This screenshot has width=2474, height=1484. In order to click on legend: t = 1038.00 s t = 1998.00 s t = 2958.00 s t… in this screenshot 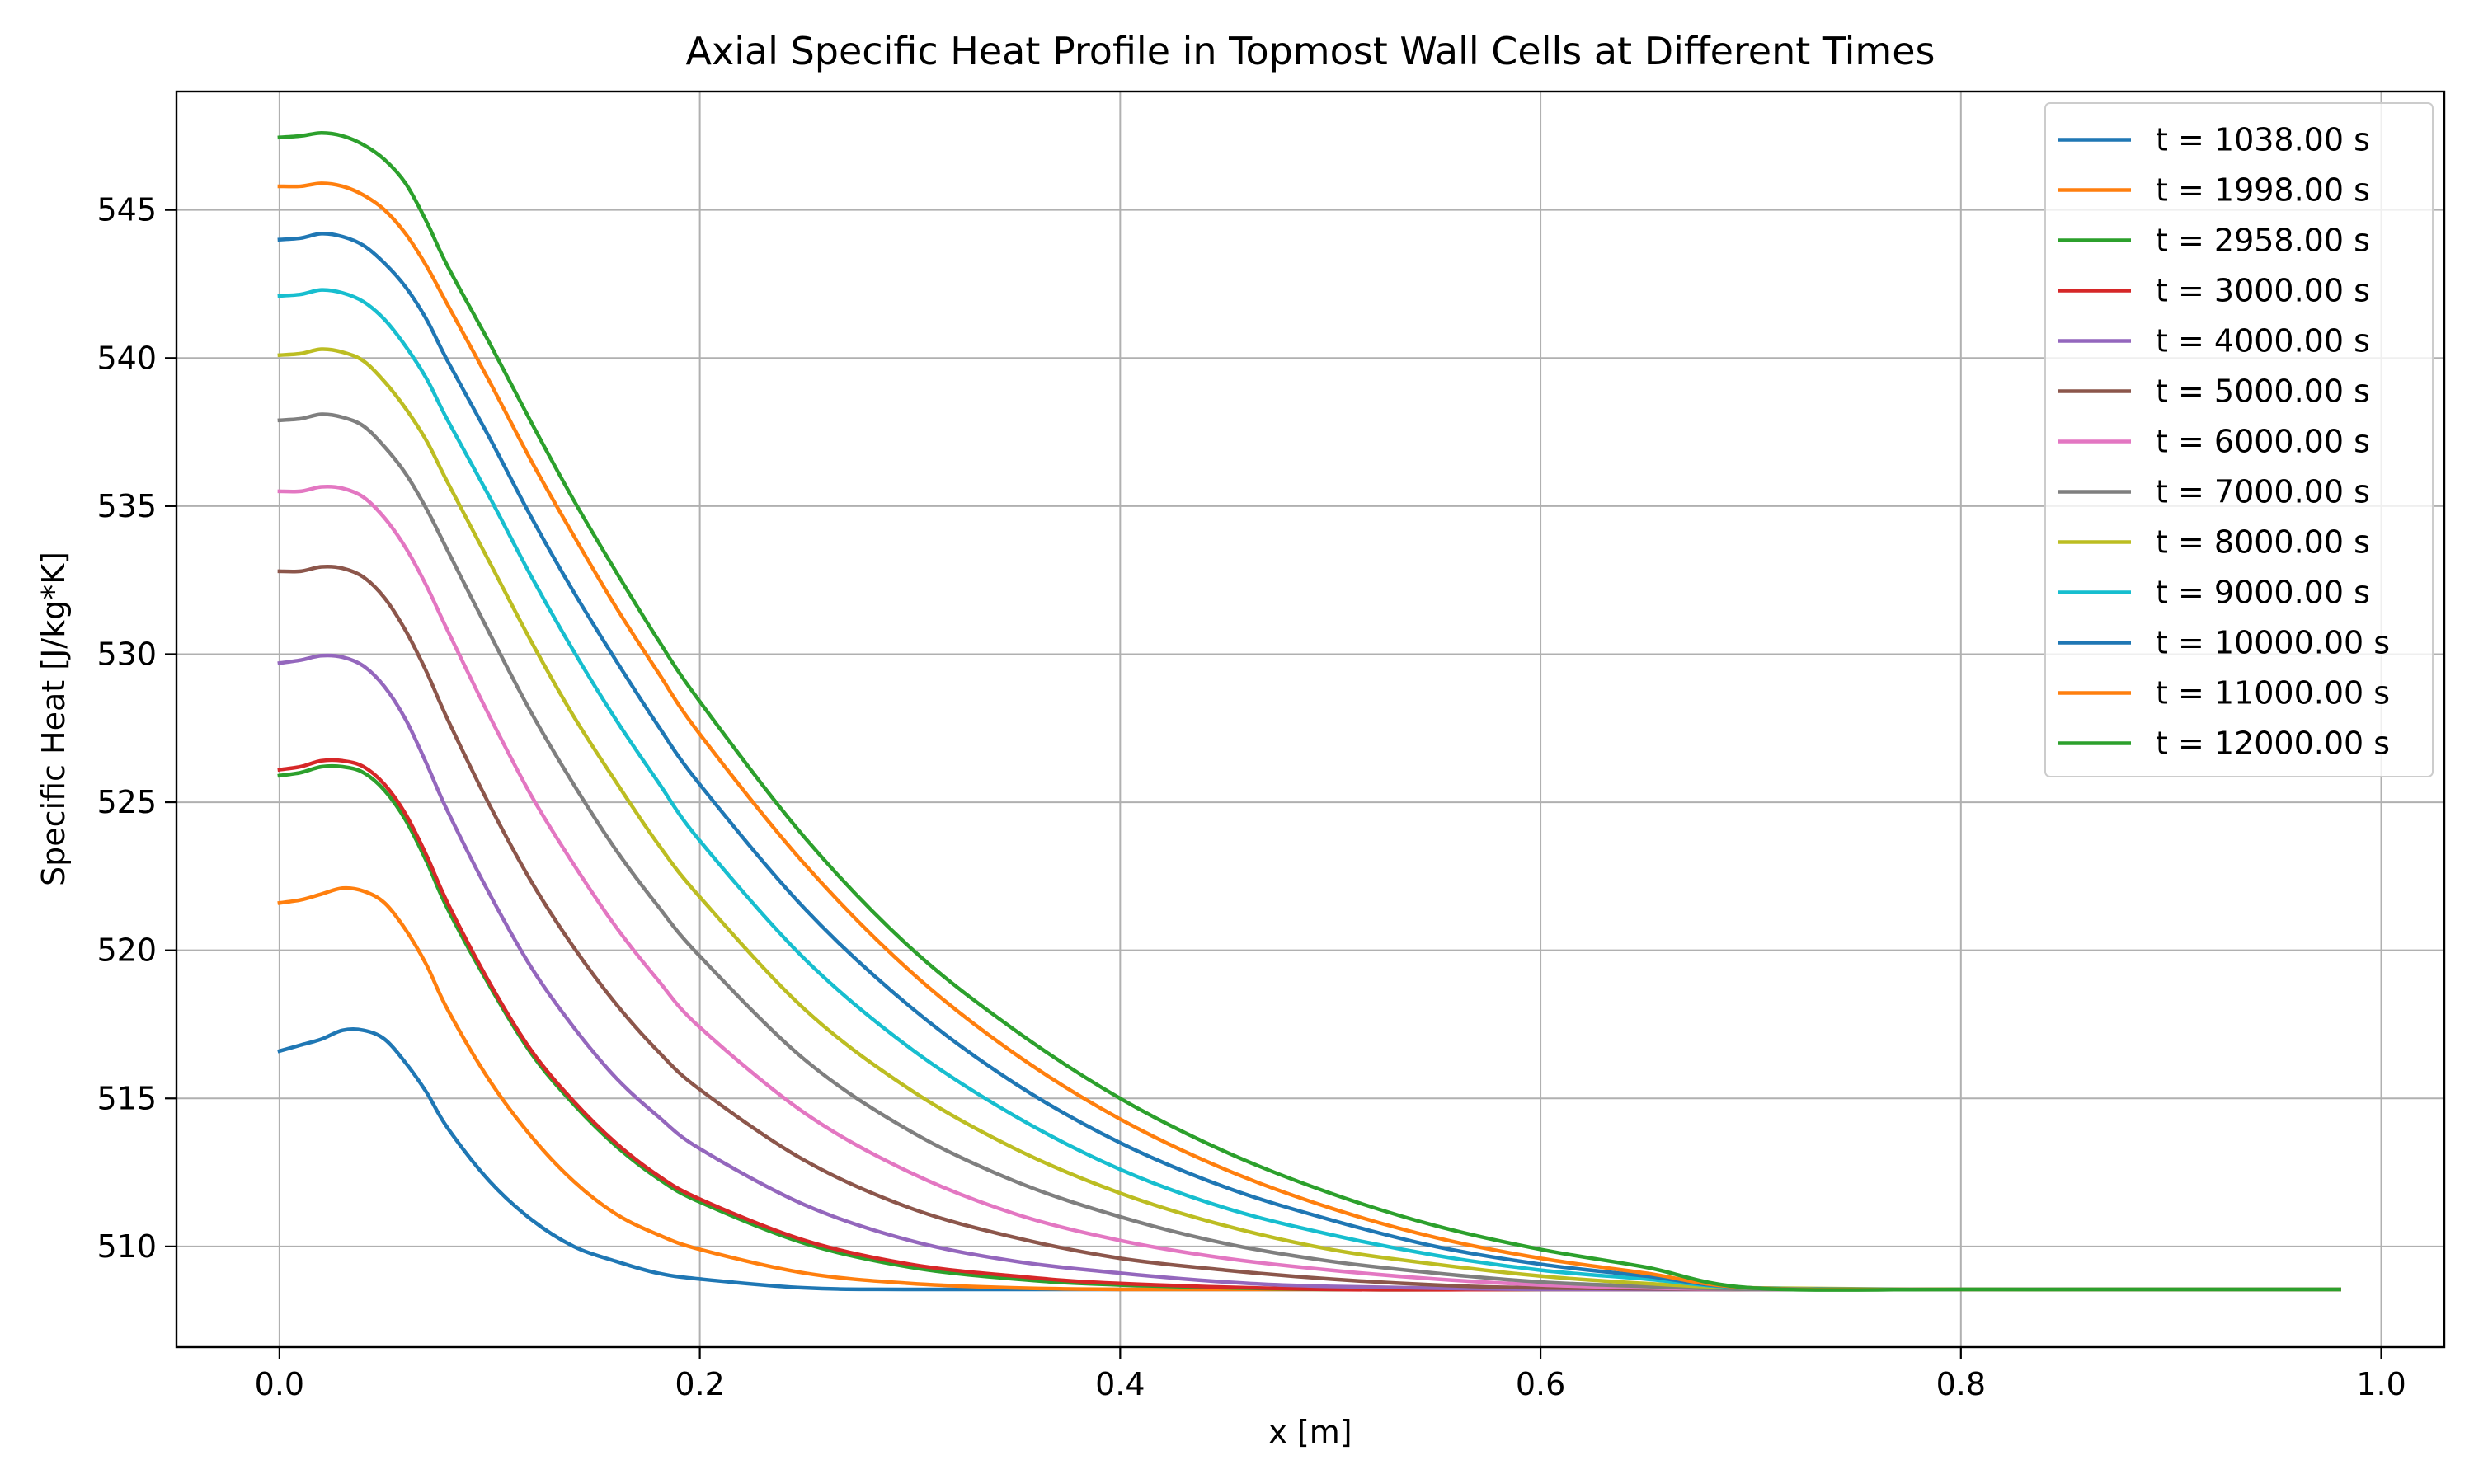, I will do `click(2239, 440)`.